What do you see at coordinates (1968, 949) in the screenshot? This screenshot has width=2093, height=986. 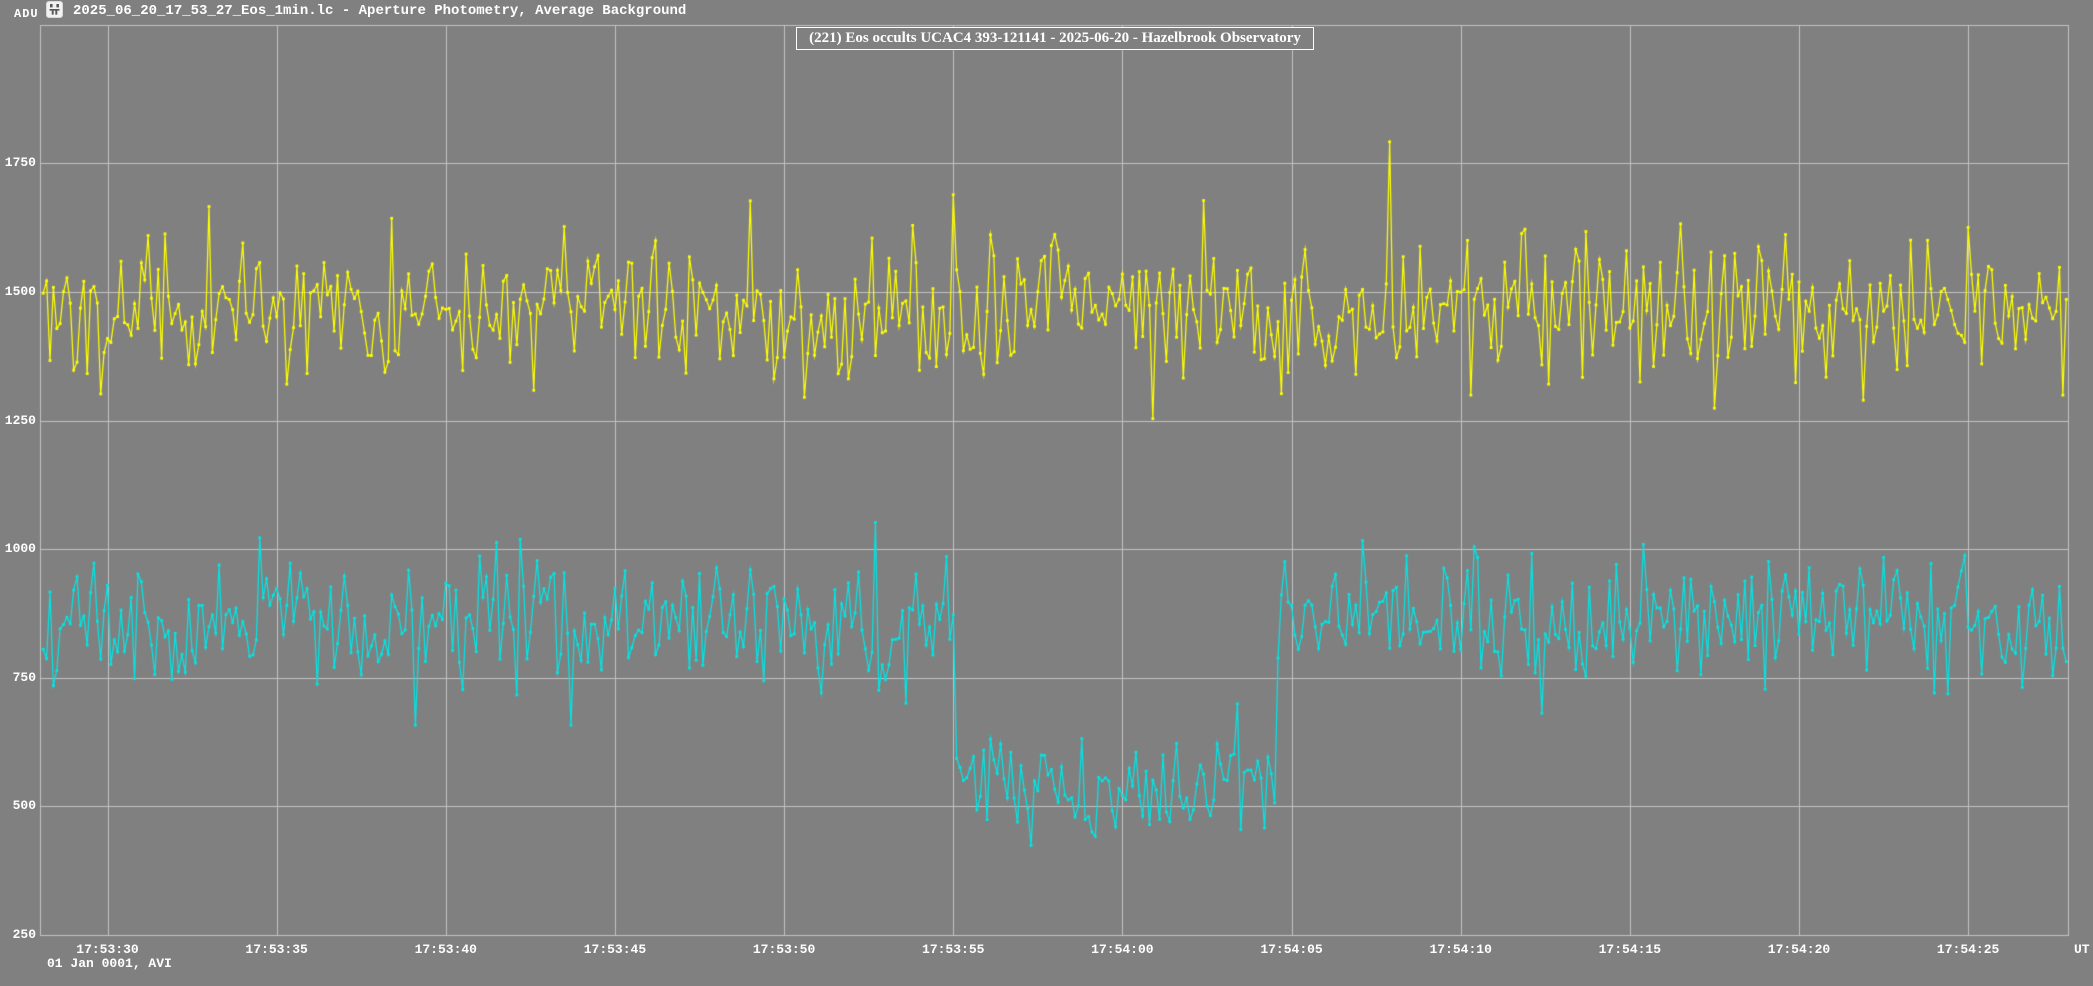 I see `x-tick-label: 17:54:25` at bounding box center [1968, 949].